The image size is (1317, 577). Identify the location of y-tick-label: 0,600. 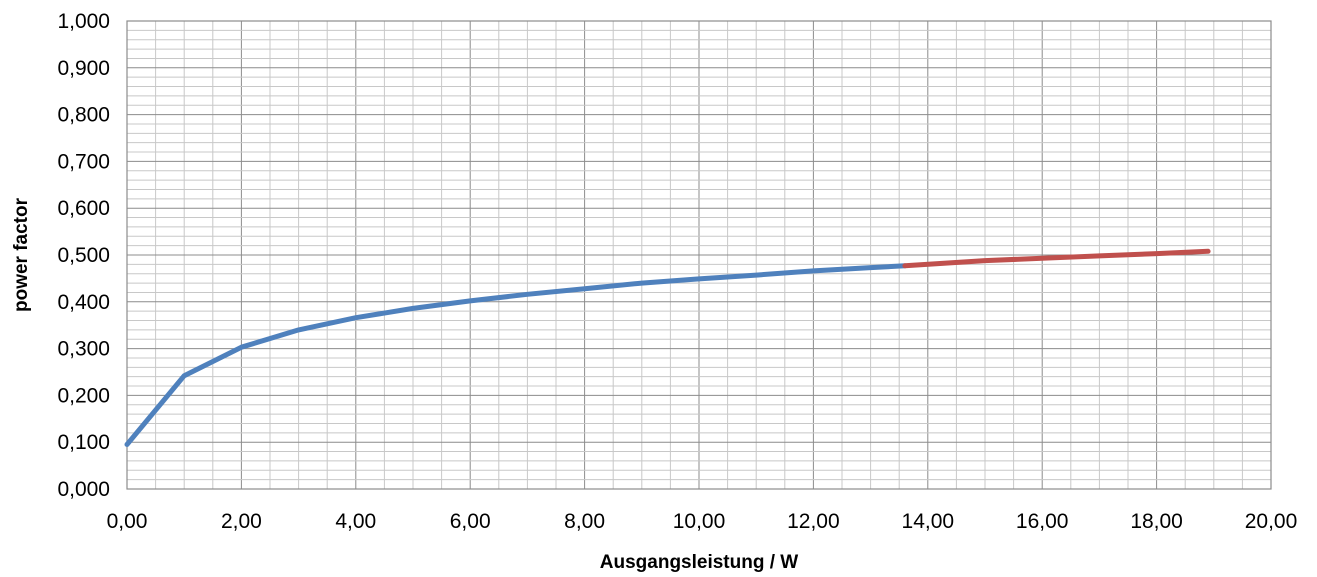
(83, 208).